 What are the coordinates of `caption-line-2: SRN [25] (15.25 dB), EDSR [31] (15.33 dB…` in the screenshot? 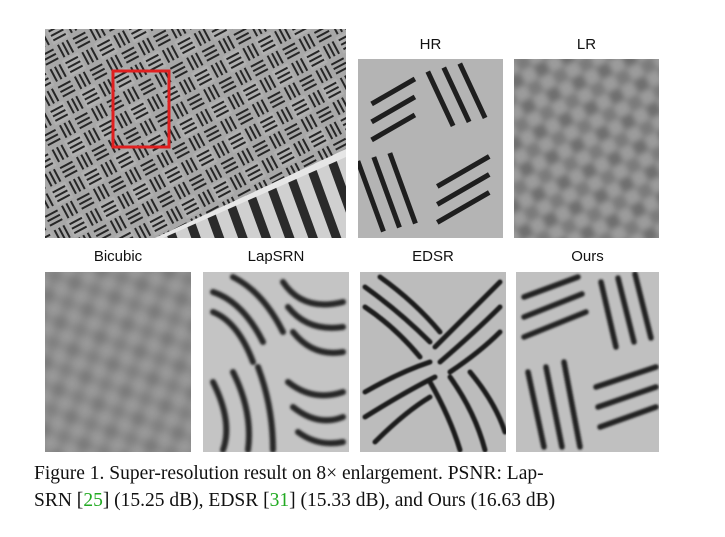 It's located at (364, 500).